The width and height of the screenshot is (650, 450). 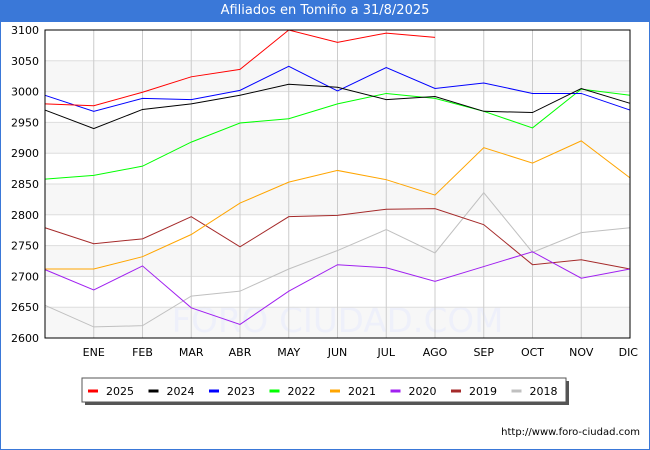 I want to click on x-tick-label: JUN, so click(x=337, y=352).